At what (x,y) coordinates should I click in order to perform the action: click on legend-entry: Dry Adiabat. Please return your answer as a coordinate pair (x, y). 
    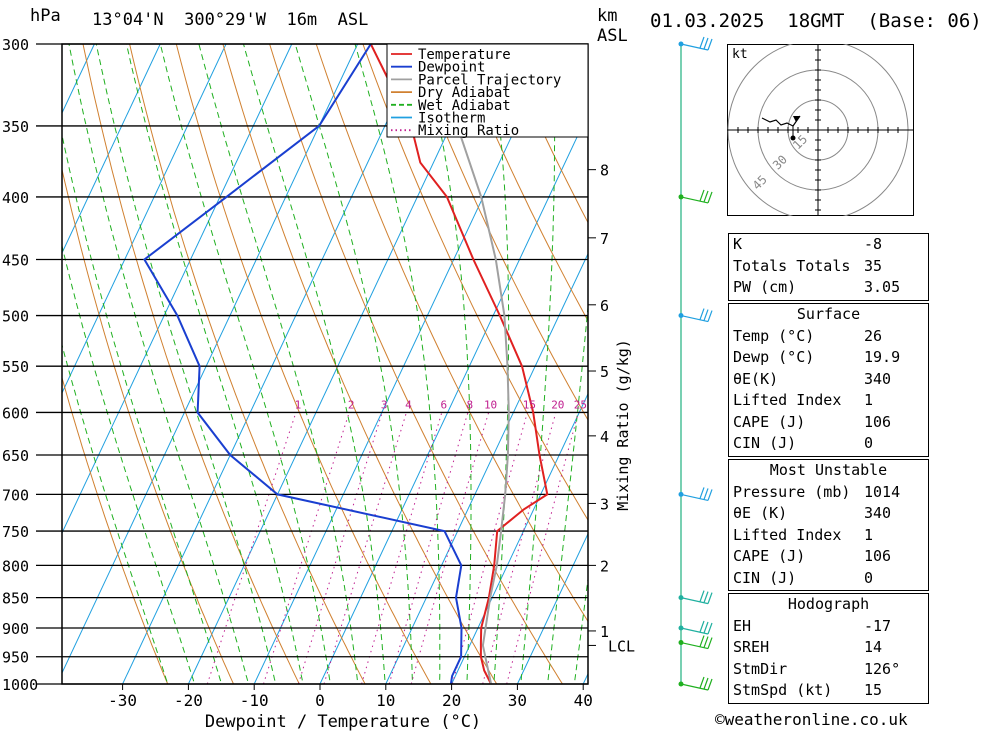
    Looking at the image, I should click on (464, 93).